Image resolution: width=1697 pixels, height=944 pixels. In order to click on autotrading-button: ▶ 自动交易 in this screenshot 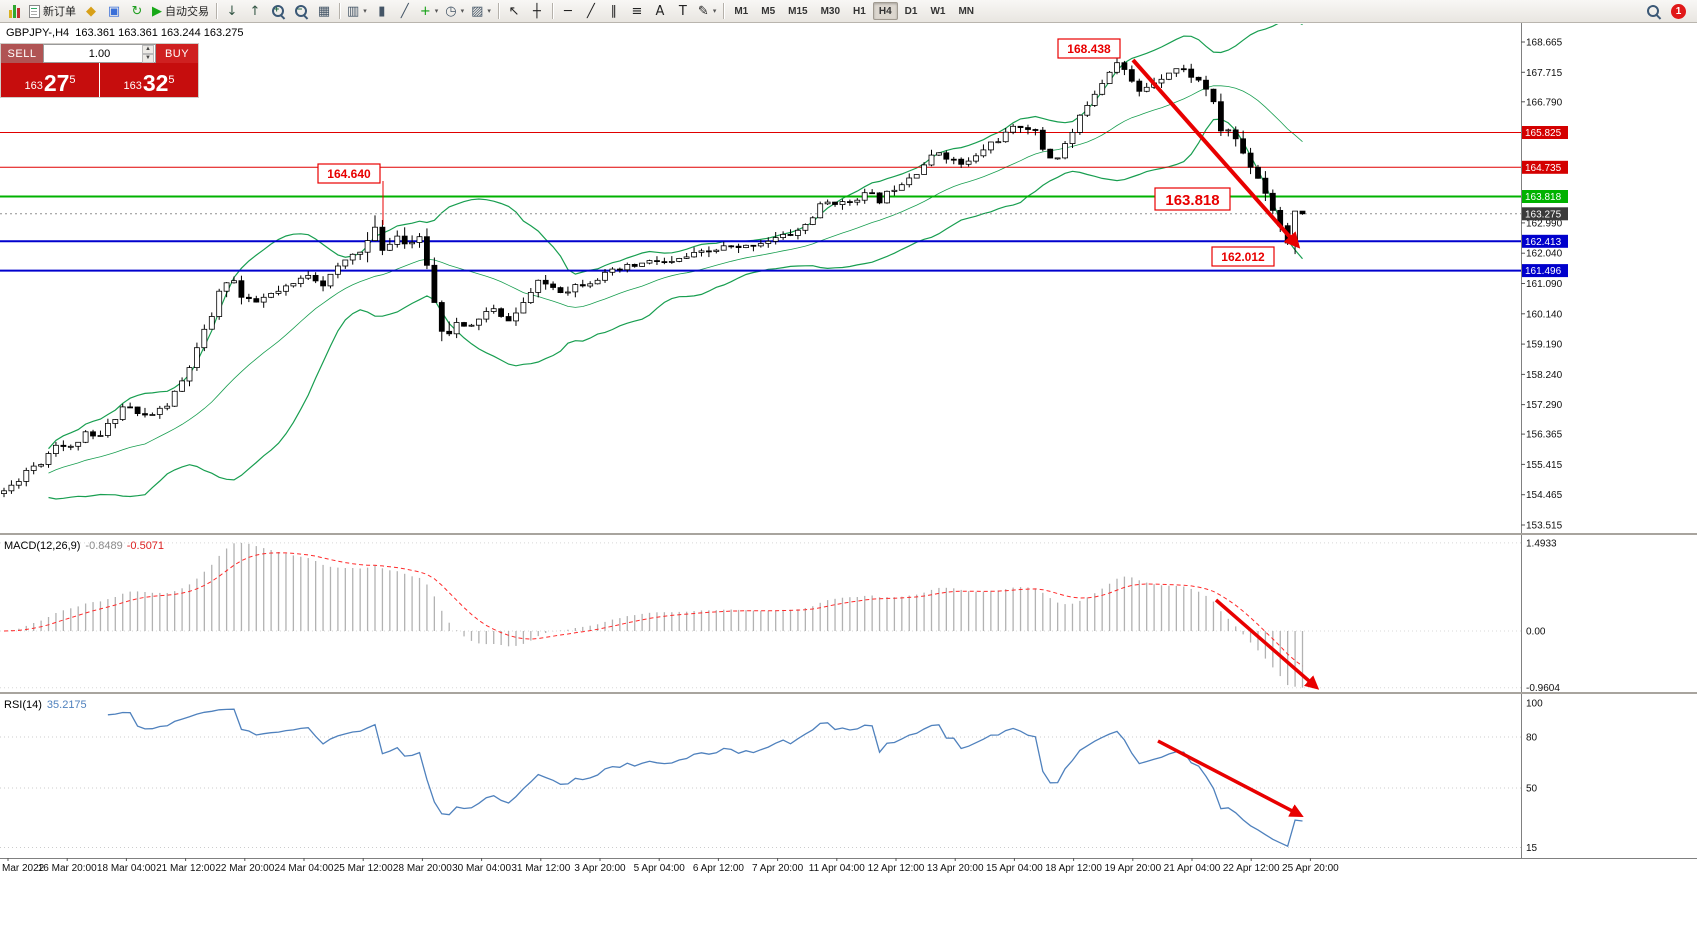, I will do `click(180, 11)`.